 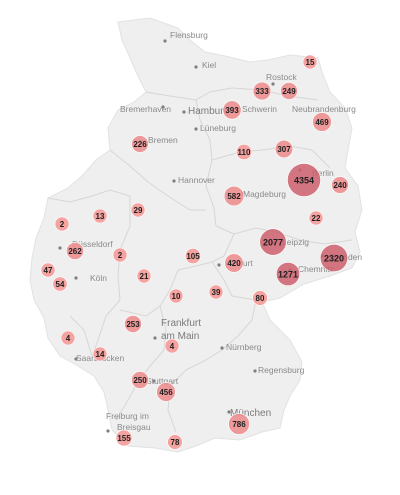 I want to click on city-label-freiburg-im: Freiburg im, so click(x=127, y=416).